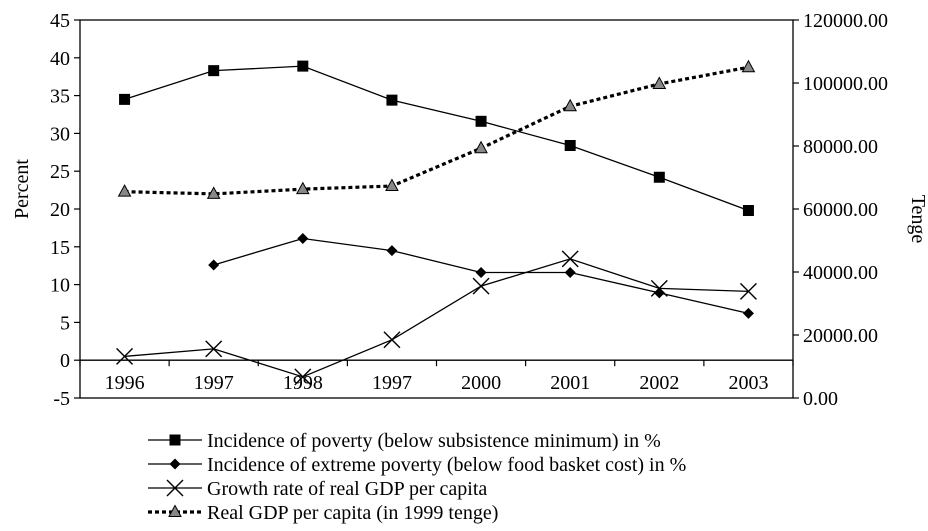  Describe the element at coordinates (61, 399) in the screenshot. I see `y-tick-label-left: -5` at that location.